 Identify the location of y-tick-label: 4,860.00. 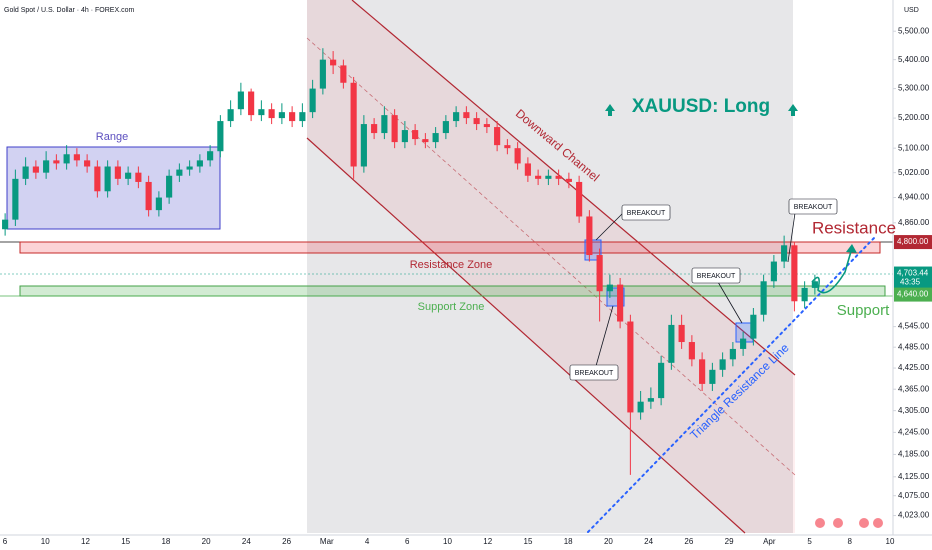
(914, 222).